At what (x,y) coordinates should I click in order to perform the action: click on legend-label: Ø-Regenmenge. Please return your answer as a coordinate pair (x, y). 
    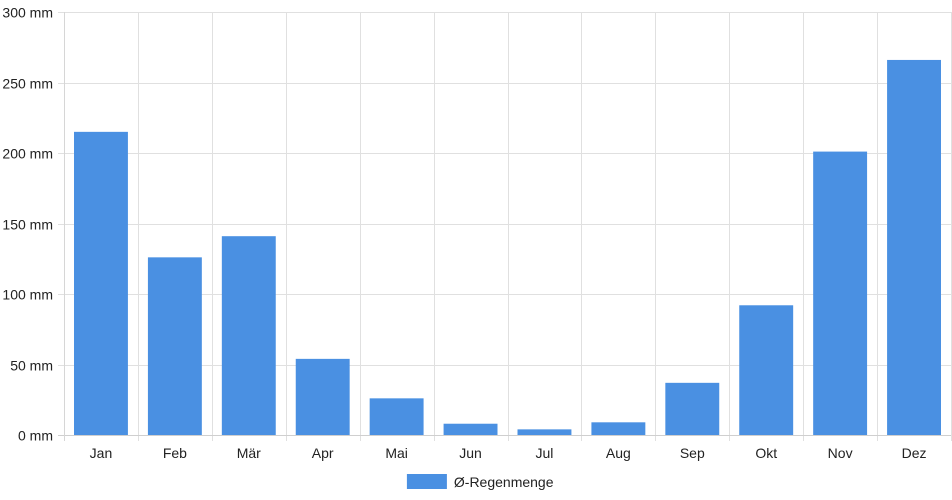
    Looking at the image, I should click on (504, 482).